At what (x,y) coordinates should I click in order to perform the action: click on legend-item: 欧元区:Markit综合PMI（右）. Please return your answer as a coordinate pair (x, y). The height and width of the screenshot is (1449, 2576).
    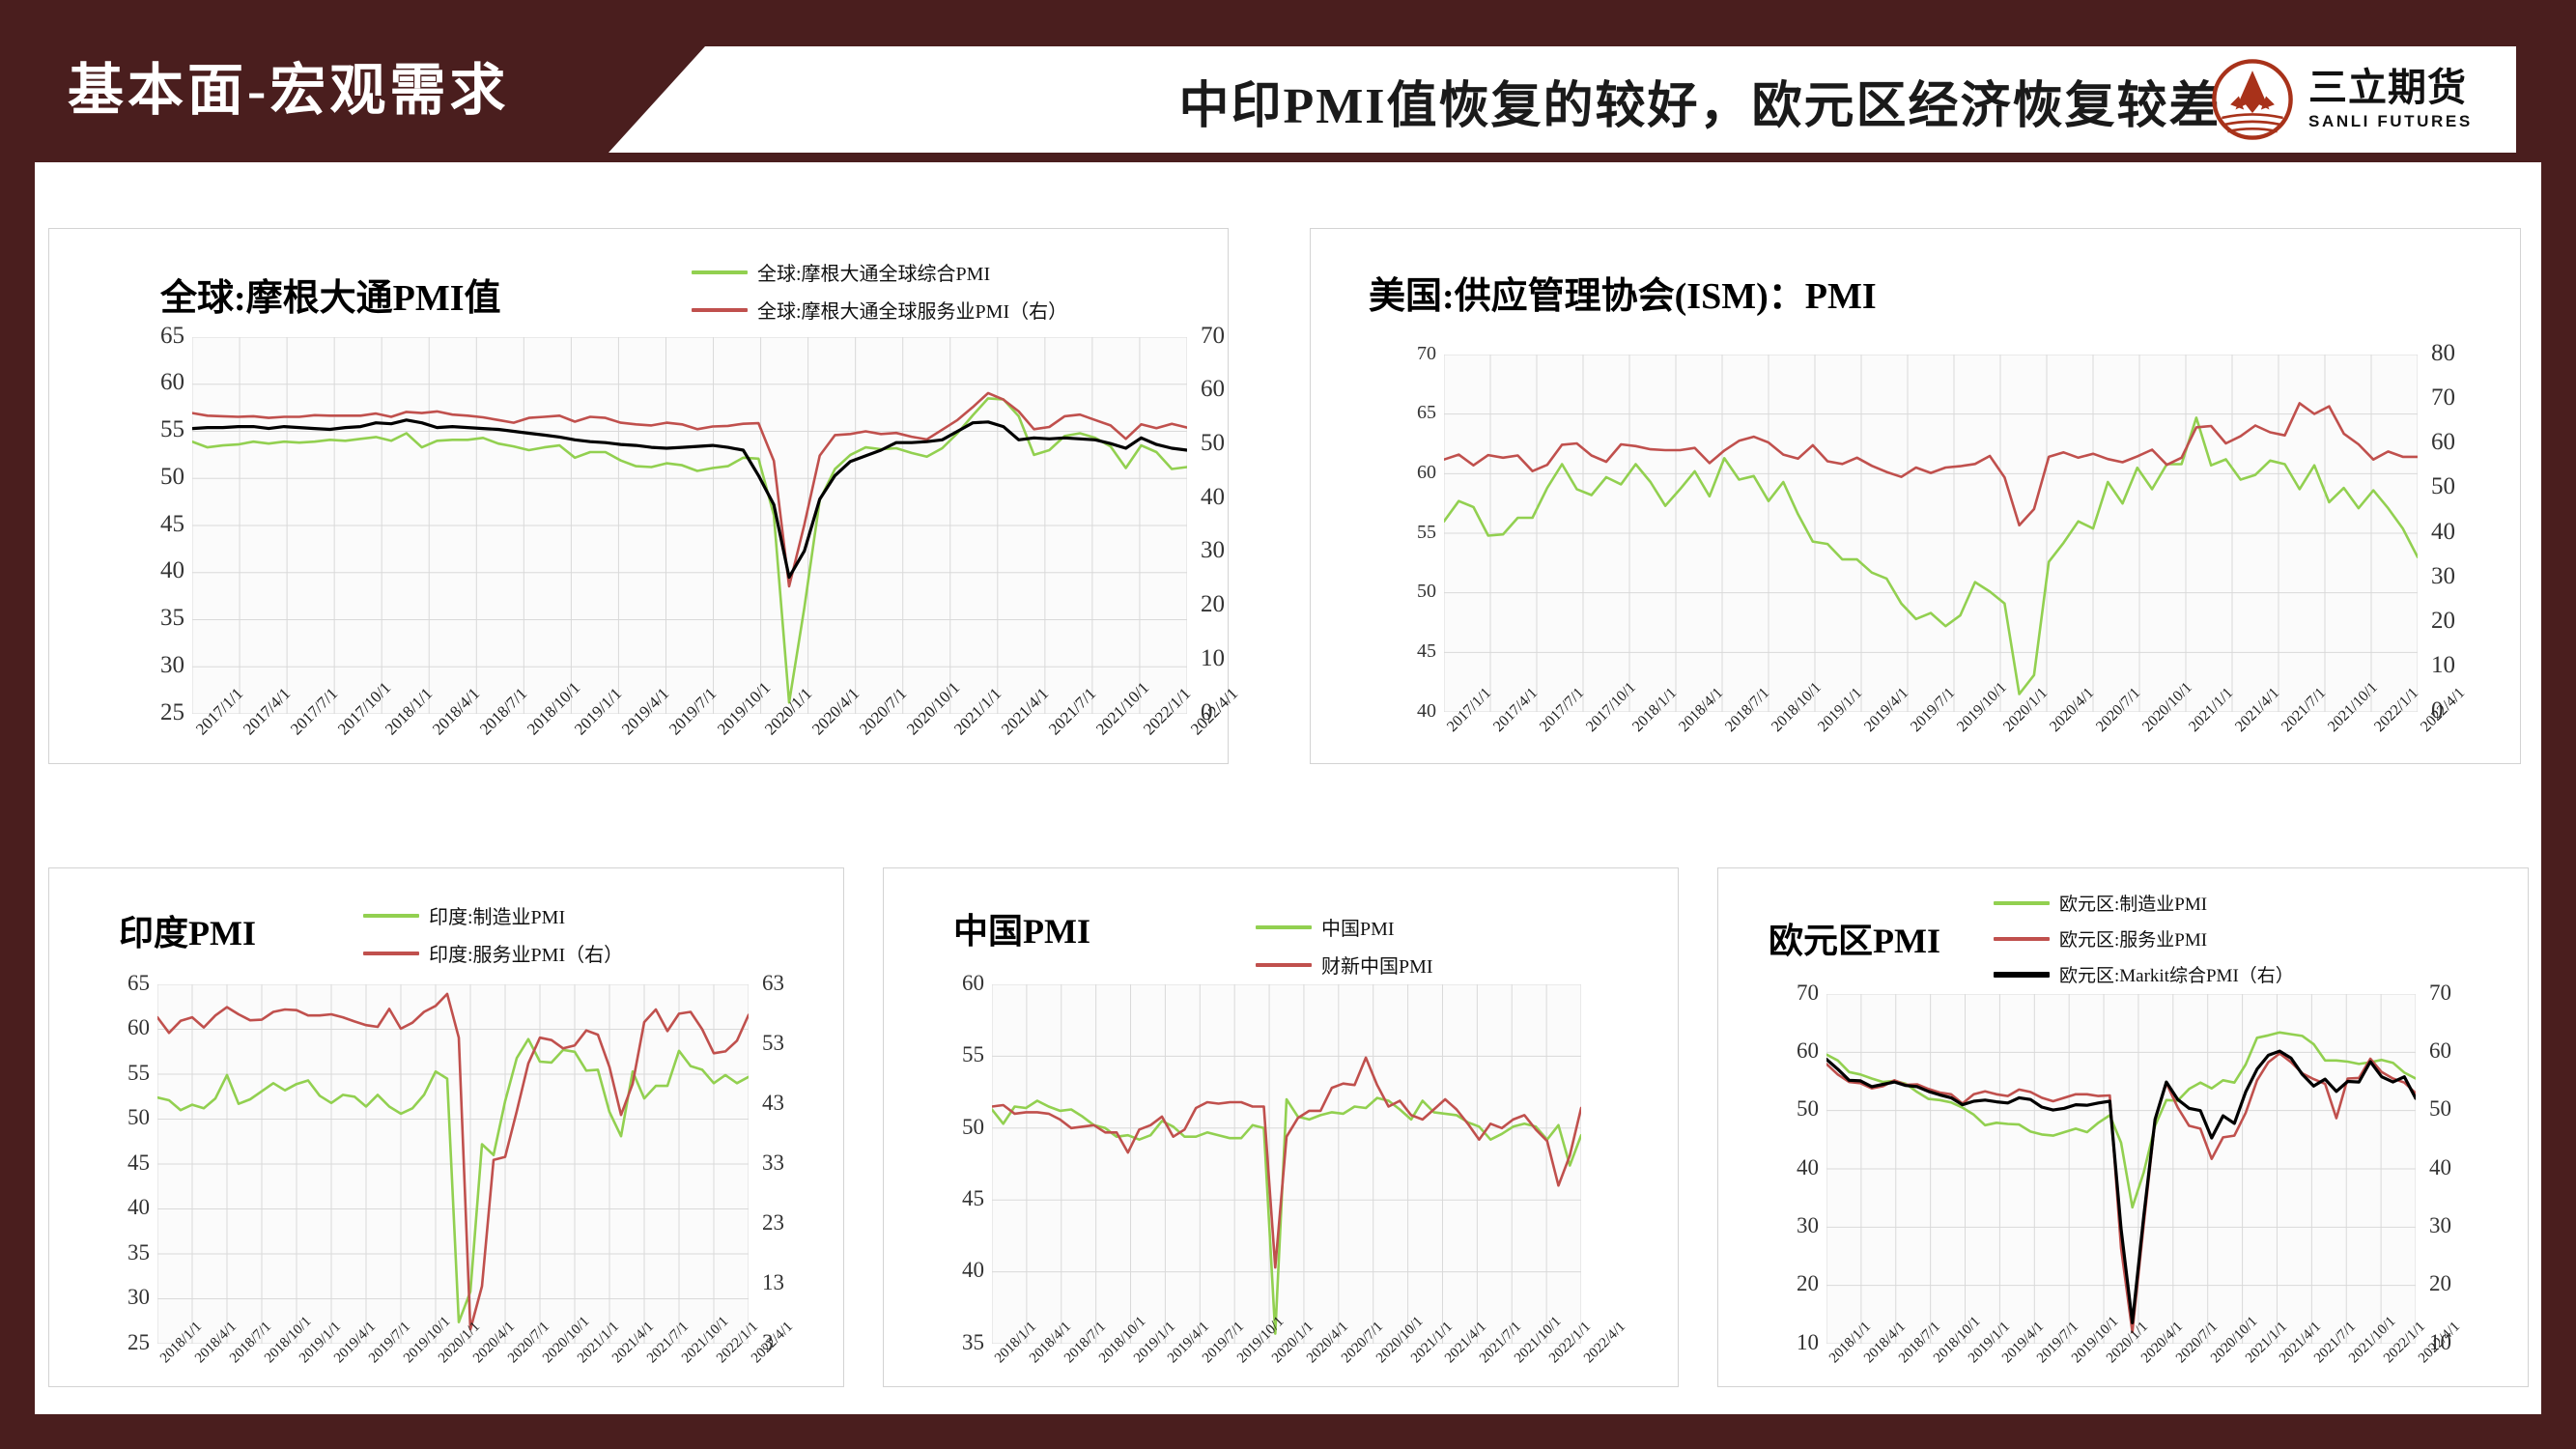
    Looking at the image, I should click on (2144, 974).